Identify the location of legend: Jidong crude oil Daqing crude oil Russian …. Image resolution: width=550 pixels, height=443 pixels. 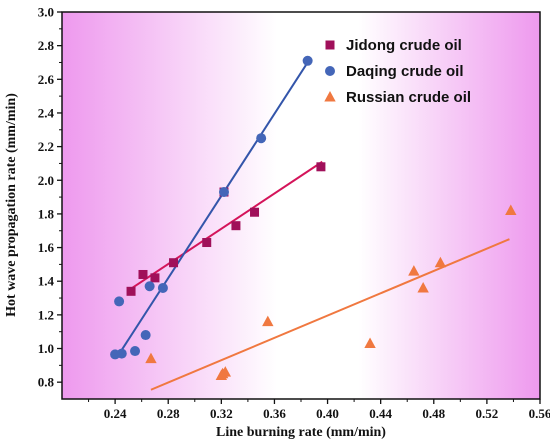
(397, 71).